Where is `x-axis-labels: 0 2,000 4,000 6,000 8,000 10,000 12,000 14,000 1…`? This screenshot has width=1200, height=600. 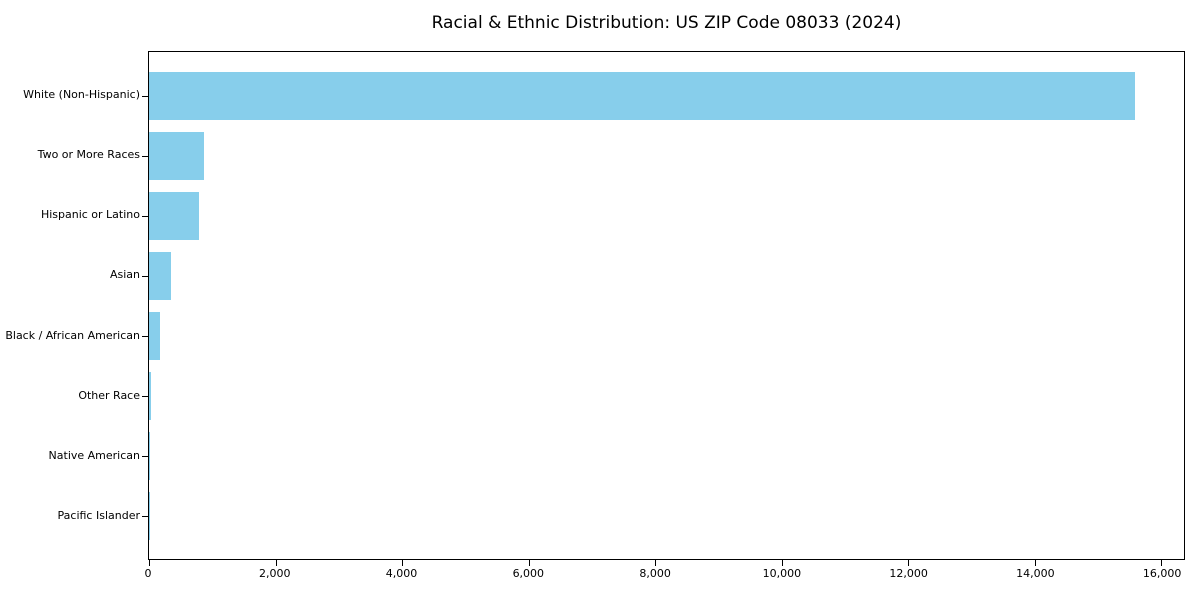
x-axis-labels: 0 2,000 4,000 6,000 8,000 10,000 12,000 14,000 1… is located at coordinates (664, 575).